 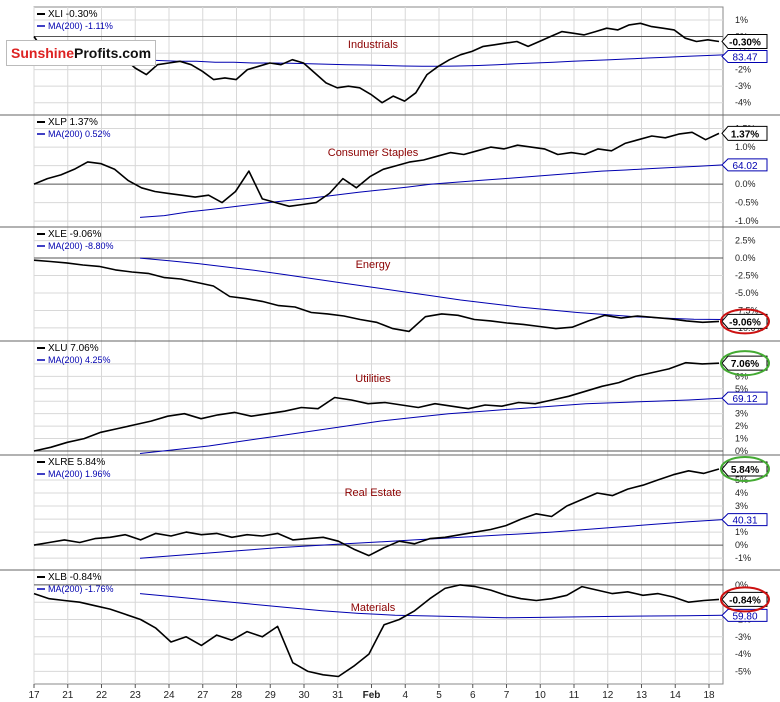 What do you see at coordinates (80, 26) in the screenshot?
I see `legend-ma: MA(200) -1.11%` at bounding box center [80, 26].